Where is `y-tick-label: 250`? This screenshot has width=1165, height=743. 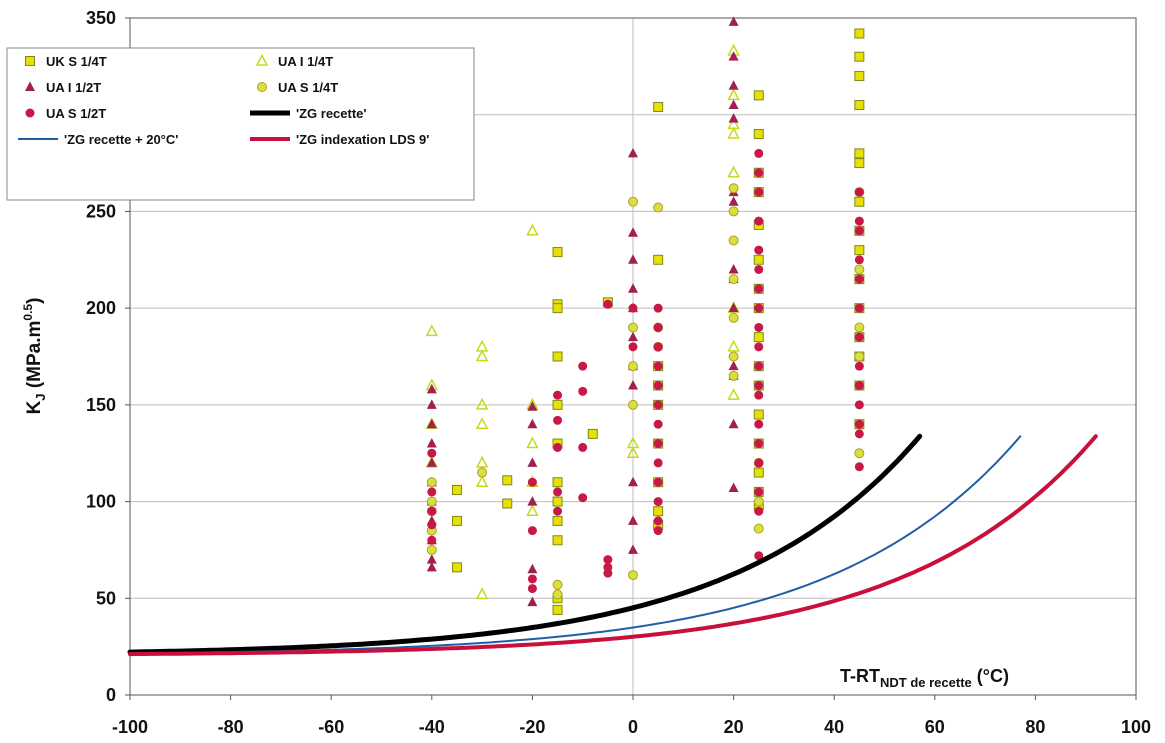 y-tick-label: 250 is located at coordinates (101, 211).